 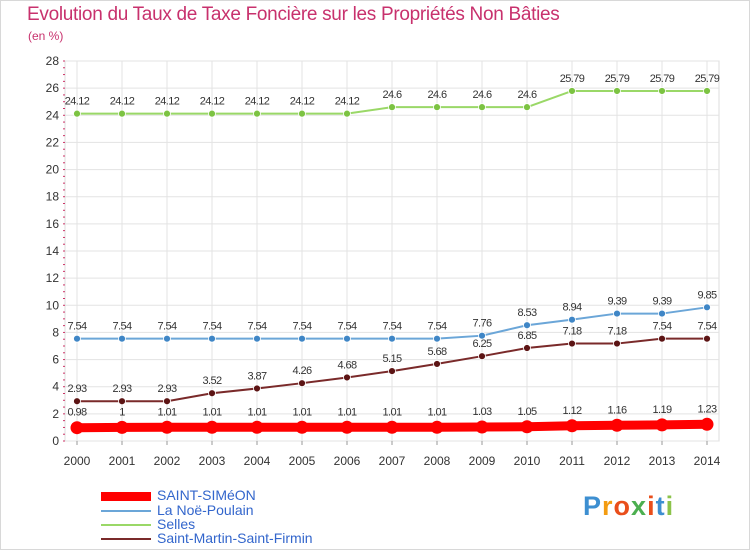 I want to click on x-tick-label: 2000, so click(x=77, y=461).